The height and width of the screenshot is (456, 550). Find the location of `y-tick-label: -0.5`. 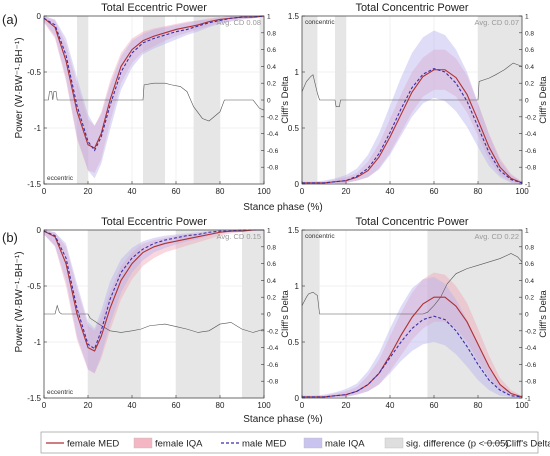

y-tick-label: -0.5 is located at coordinates (34, 286).